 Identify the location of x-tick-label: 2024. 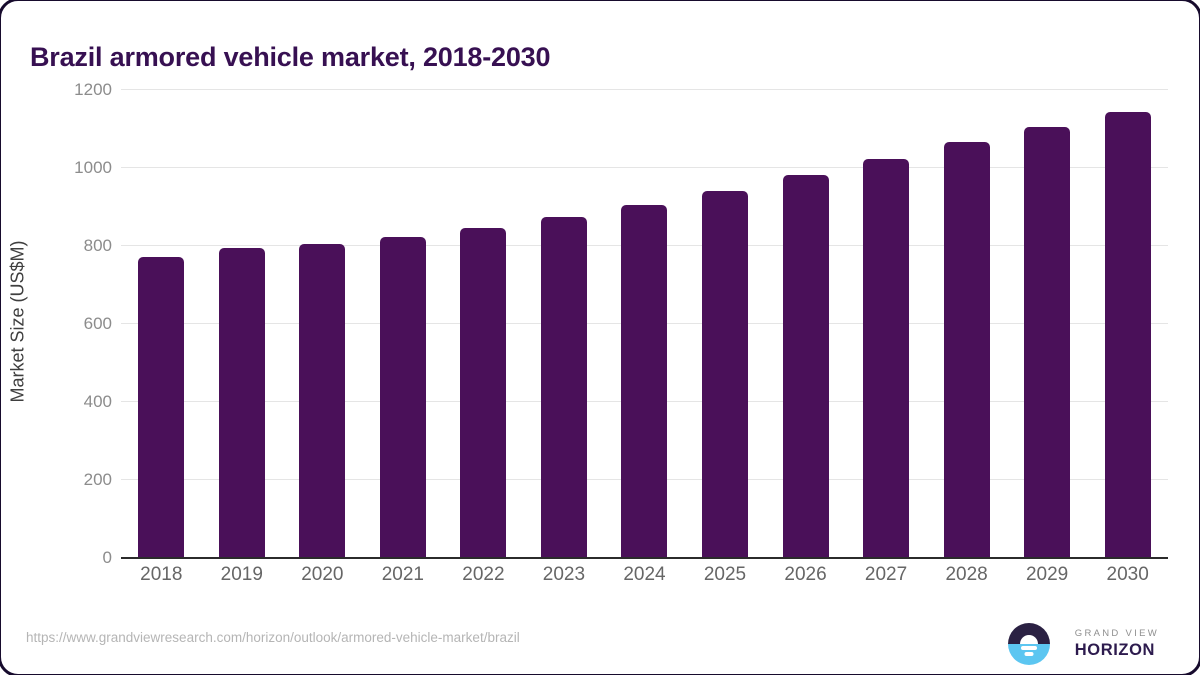
(644, 574).